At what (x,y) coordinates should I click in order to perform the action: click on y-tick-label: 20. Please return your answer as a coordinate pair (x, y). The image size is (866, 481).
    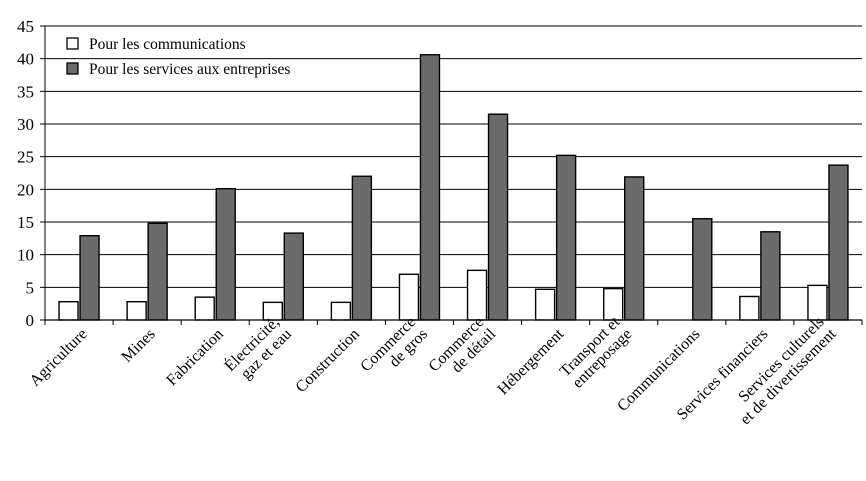
    Looking at the image, I should click on (25, 189).